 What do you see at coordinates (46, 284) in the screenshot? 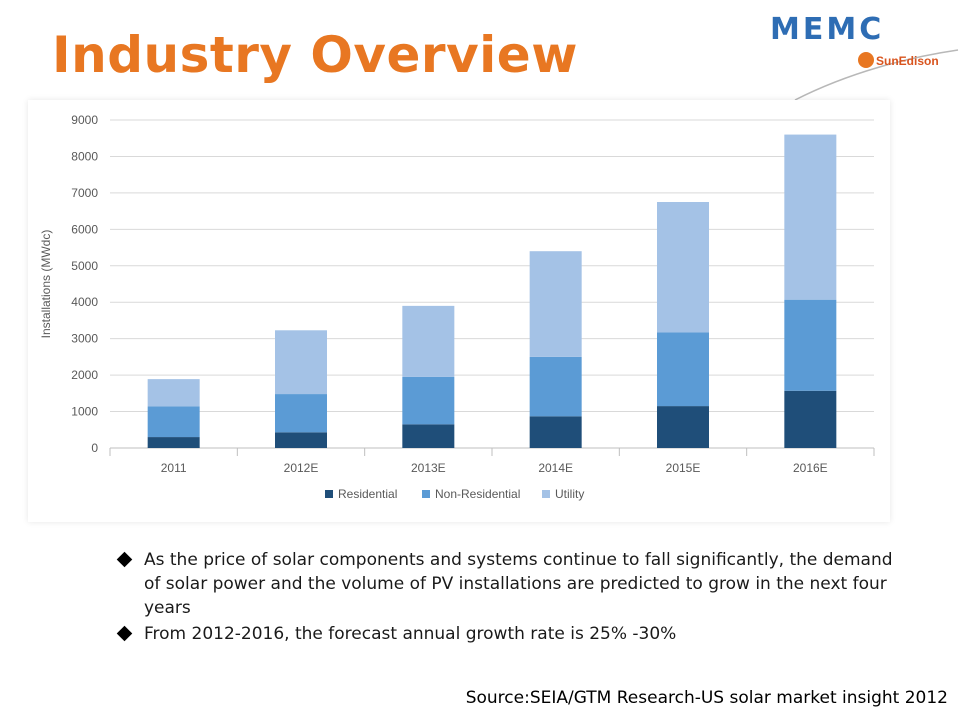
I see `y-axis-label: Installations (MWdc)` at bounding box center [46, 284].